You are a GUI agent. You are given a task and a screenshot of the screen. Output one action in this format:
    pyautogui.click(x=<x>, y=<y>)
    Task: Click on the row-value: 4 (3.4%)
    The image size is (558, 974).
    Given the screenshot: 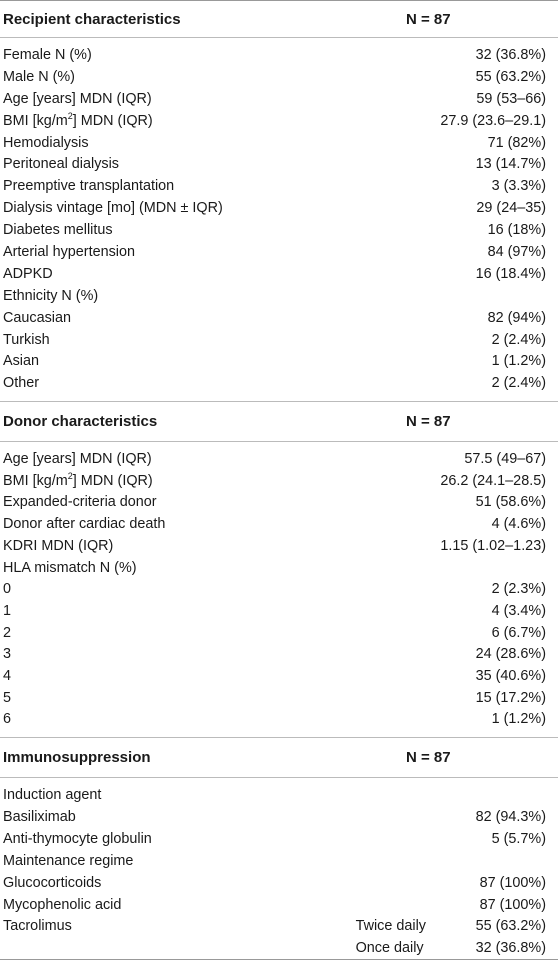 What is the action you would take?
    pyautogui.click(x=518, y=610)
    